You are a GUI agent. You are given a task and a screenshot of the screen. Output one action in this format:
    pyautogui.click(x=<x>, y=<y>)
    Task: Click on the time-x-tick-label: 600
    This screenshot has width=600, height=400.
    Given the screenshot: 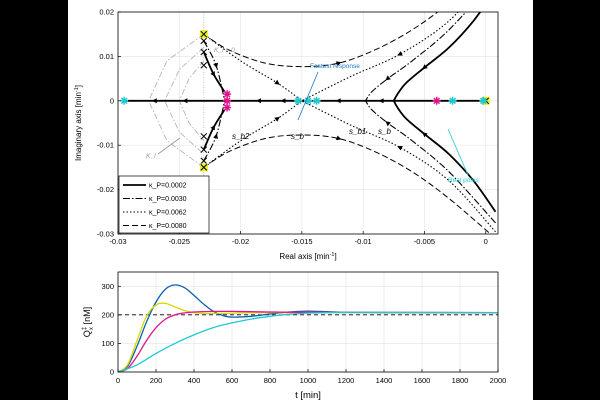 What is the action you would take?
    pyautogui.click(x=232, y=380)
    